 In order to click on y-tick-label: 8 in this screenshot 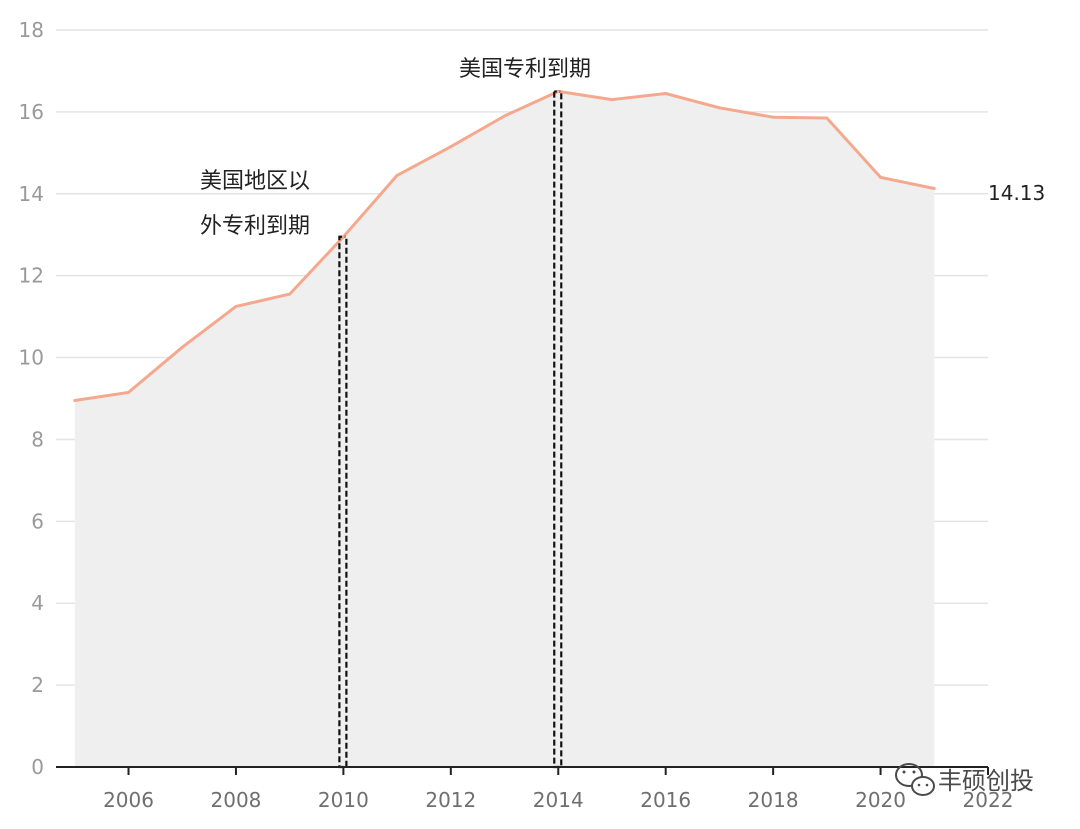, I will do `click(37, 439)`.